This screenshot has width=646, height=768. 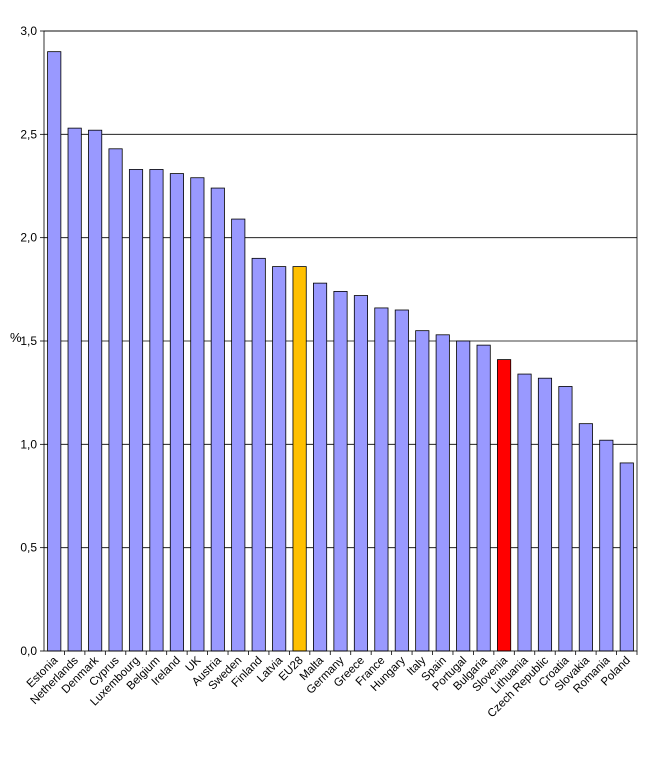 I want to click on y-tick-label: 1,0, so click(x=28, y=444).